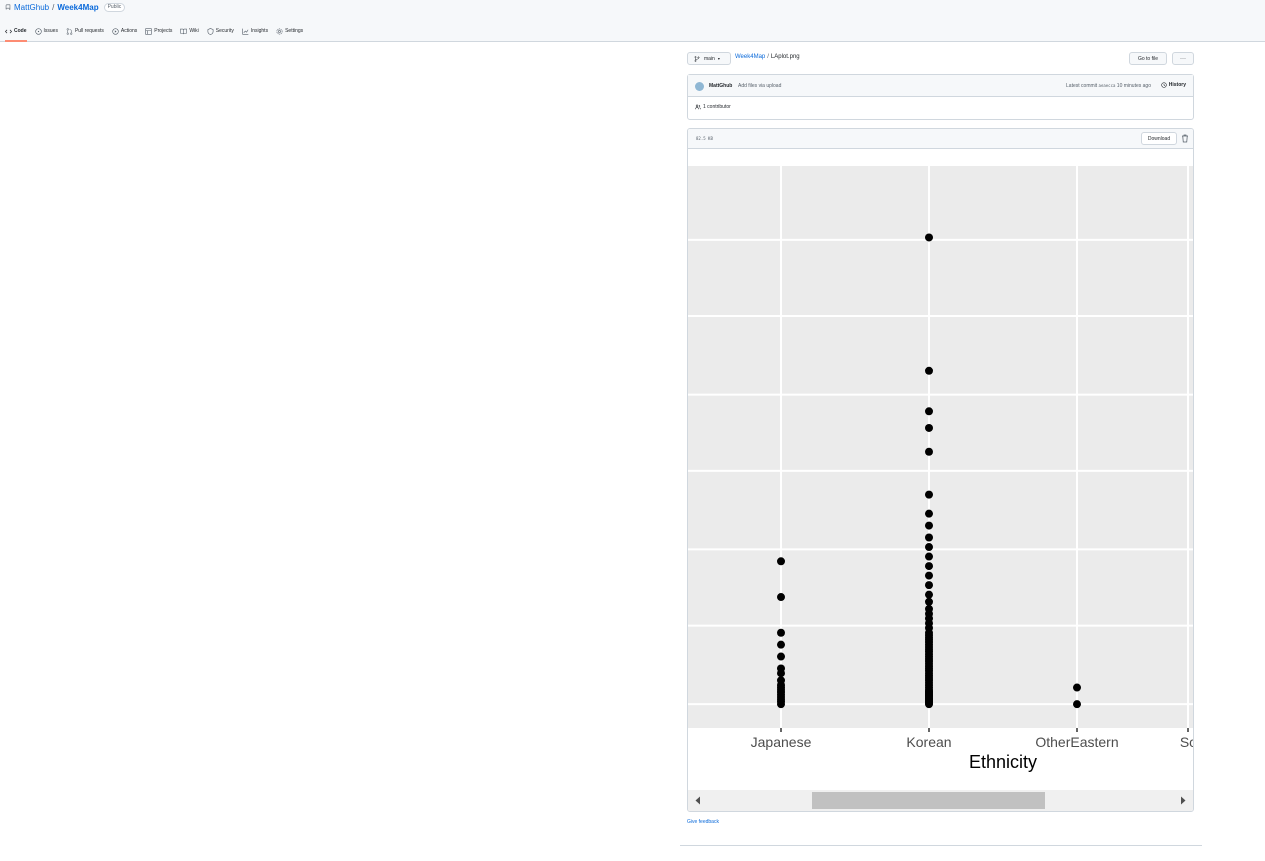 This screenshot has width=1265, height=861. I want to click on breadcrumb-file-name: LAplot.png, so click(785, 57).